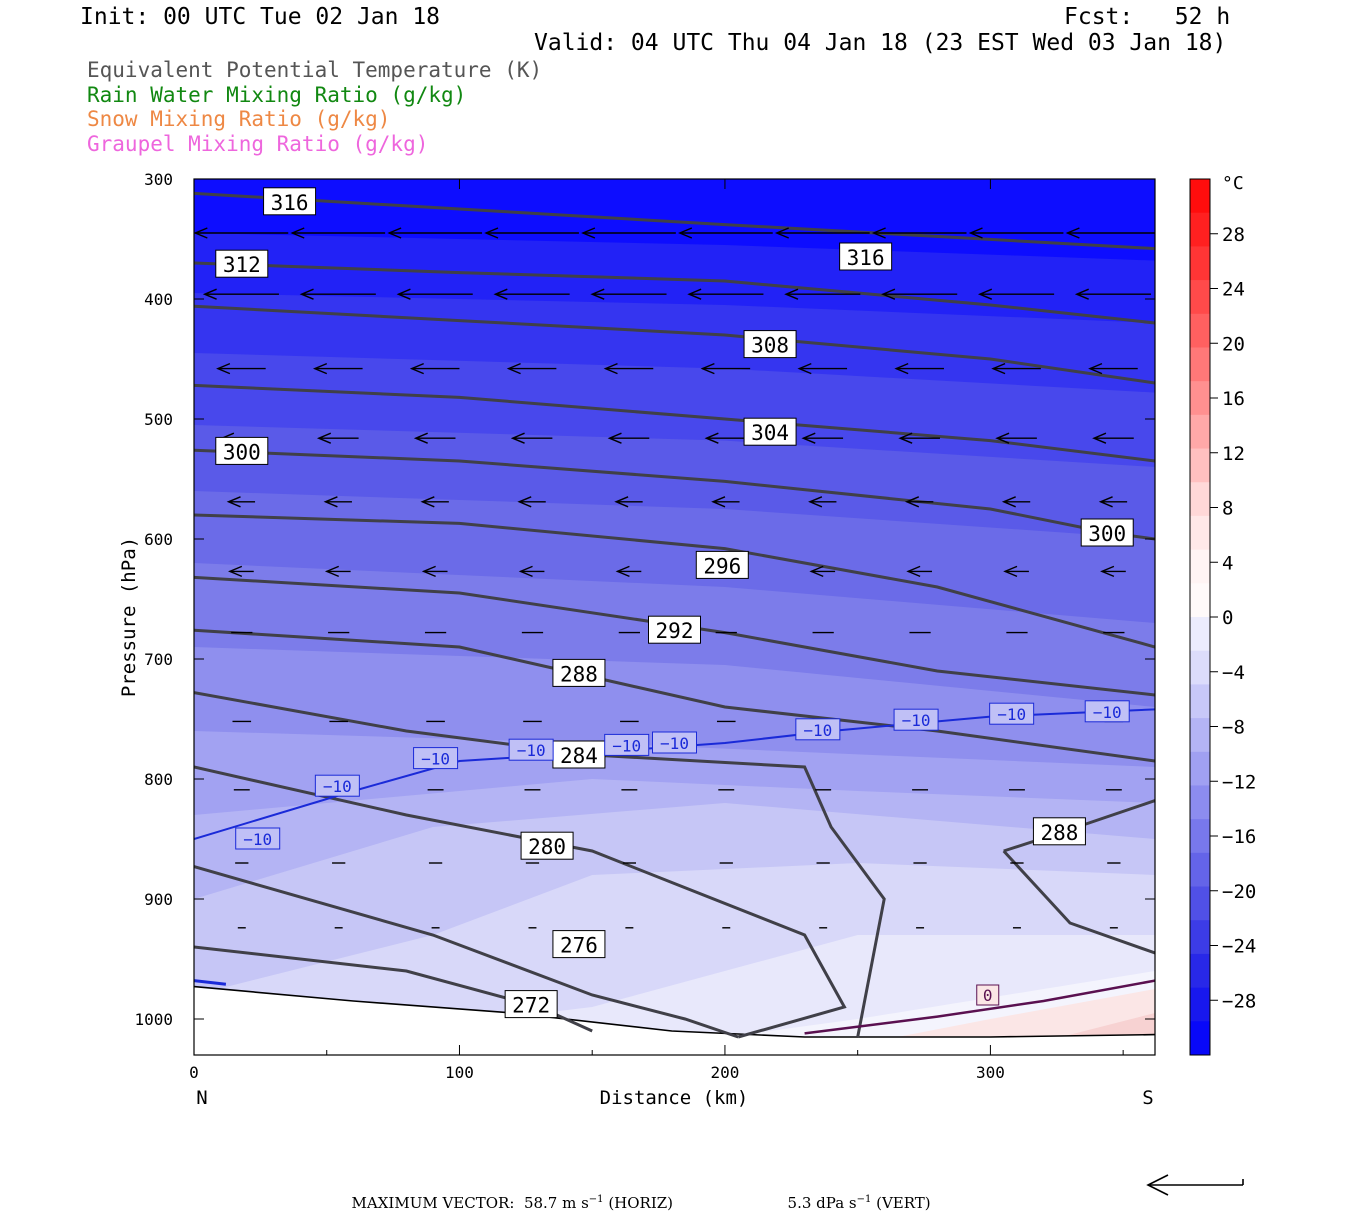 This screenshot has width=1350, height=1212. Describe the element at coordinates (1233, 728) in the screenshot. I see `colorbar-tick-label: −8` at that location.